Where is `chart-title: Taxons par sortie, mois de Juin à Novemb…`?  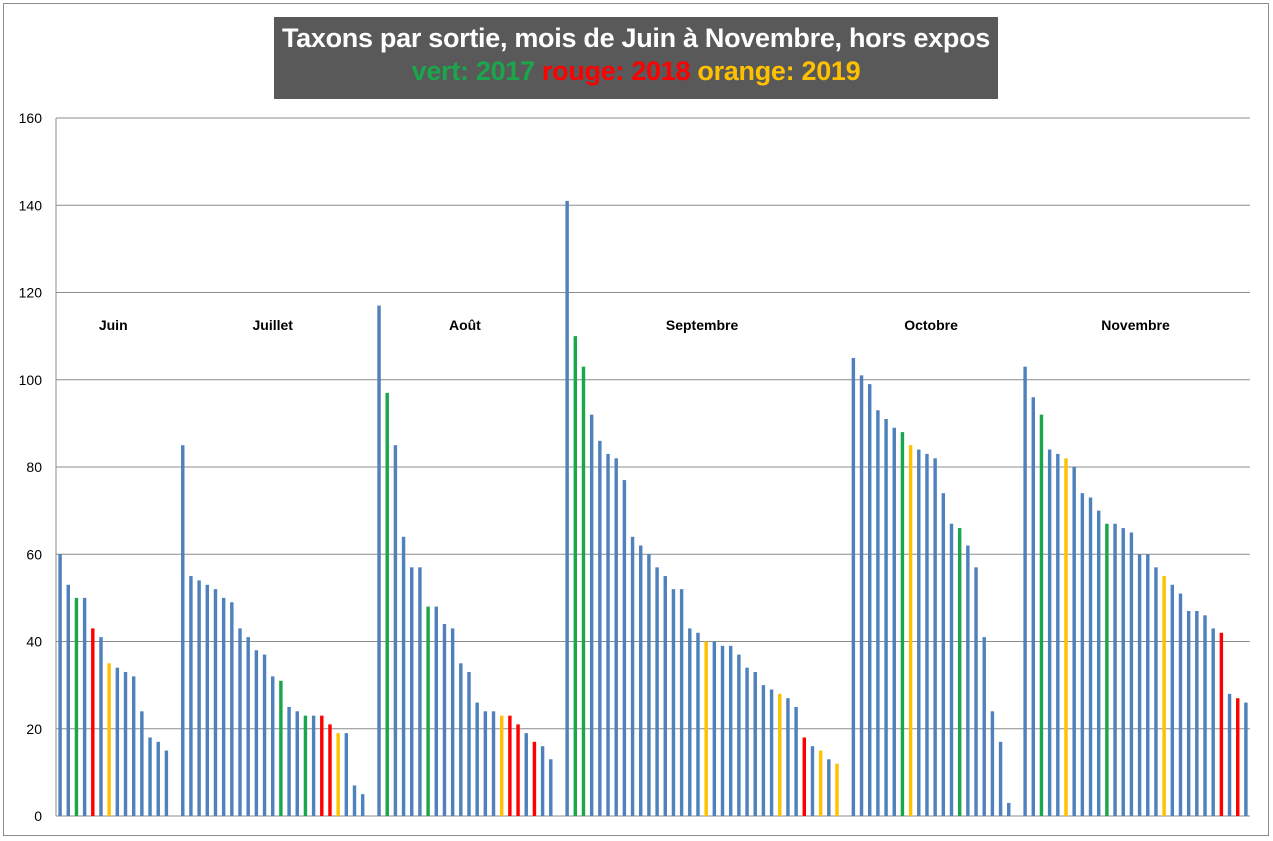 chart-title: Taxons par sortie, mois de Juin à Novemb… is located at coordinates (635, 38).